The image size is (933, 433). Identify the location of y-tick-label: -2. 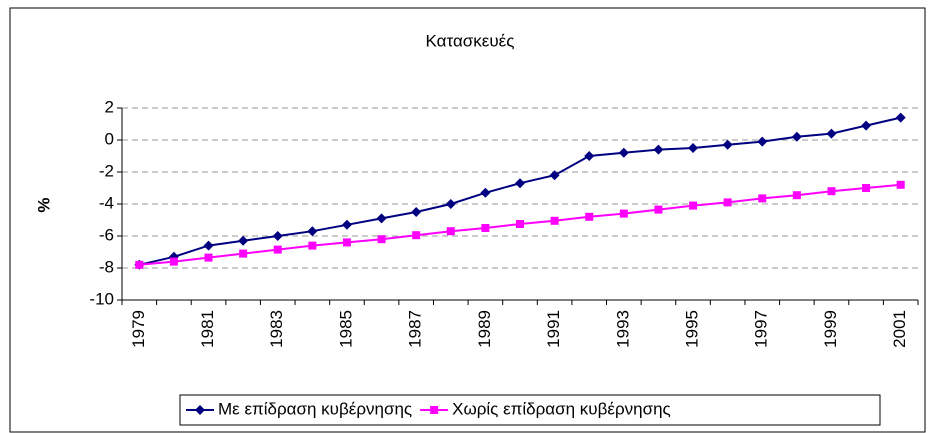
(106, 170).